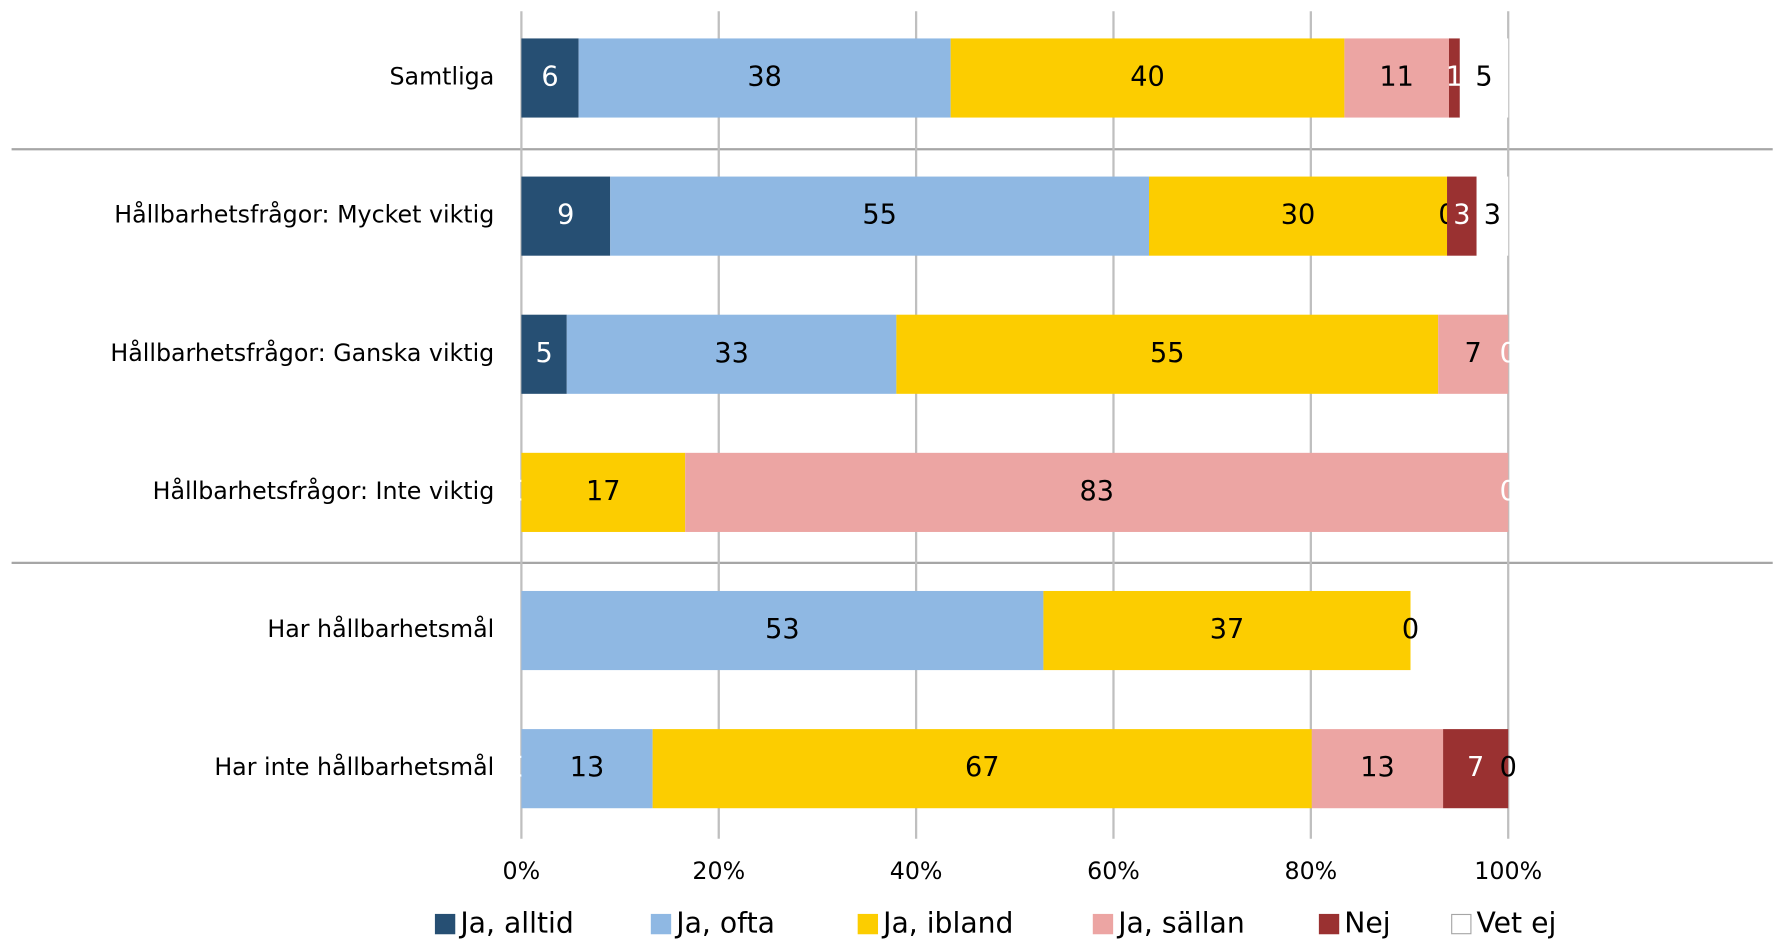 The height and width of the screenshot is (945, 1773). I want to click on value-label: 83, so click(1096, 491).